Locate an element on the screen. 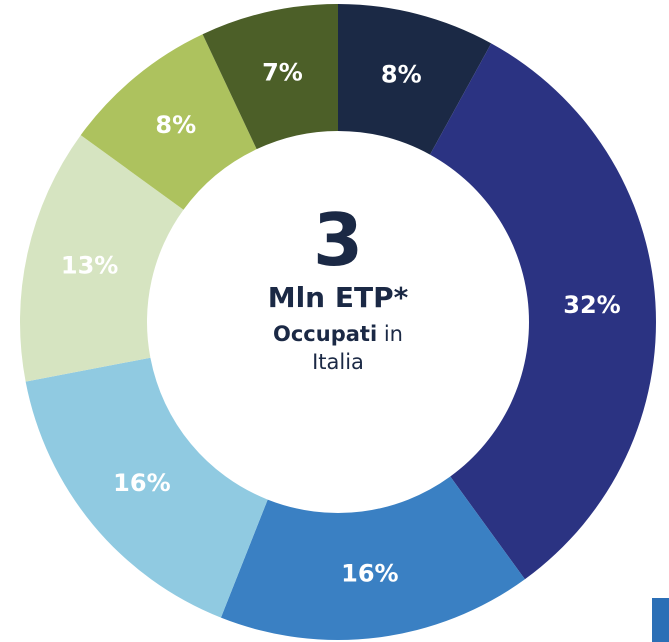  center-note: Occupati in Italia is located at coordinates (338, 348).